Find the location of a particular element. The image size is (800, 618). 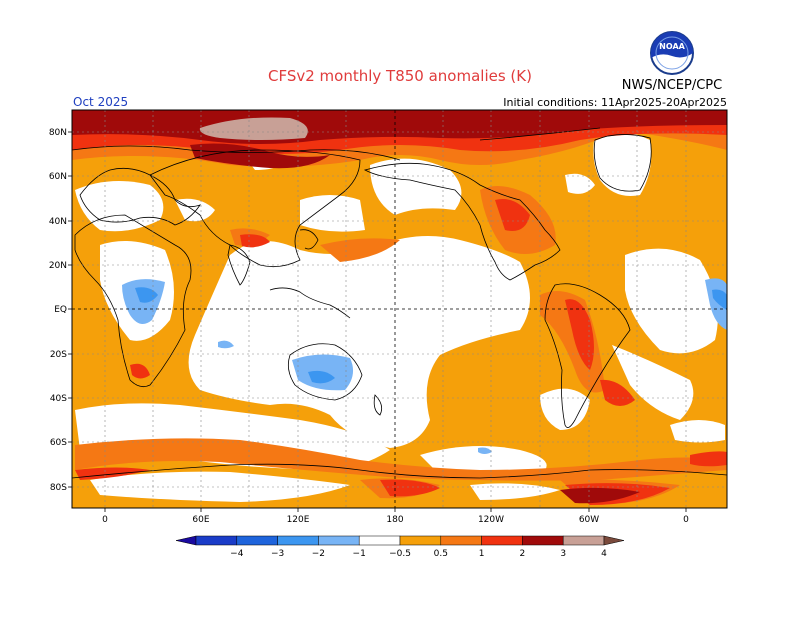

colorbar-label: 3 is located at coordinates (563, 554).